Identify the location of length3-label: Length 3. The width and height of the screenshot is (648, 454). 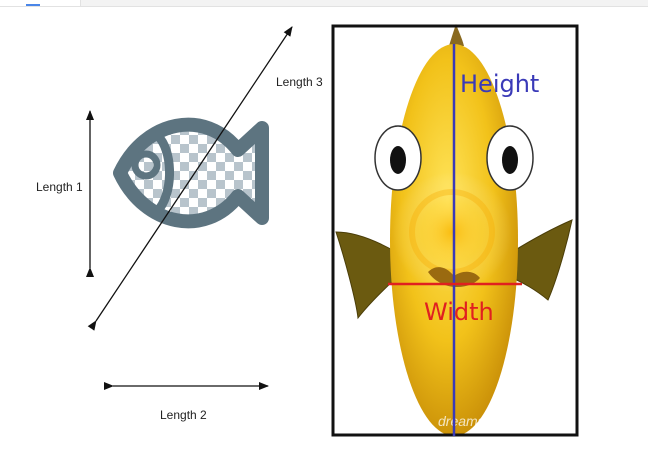
(299, 82).